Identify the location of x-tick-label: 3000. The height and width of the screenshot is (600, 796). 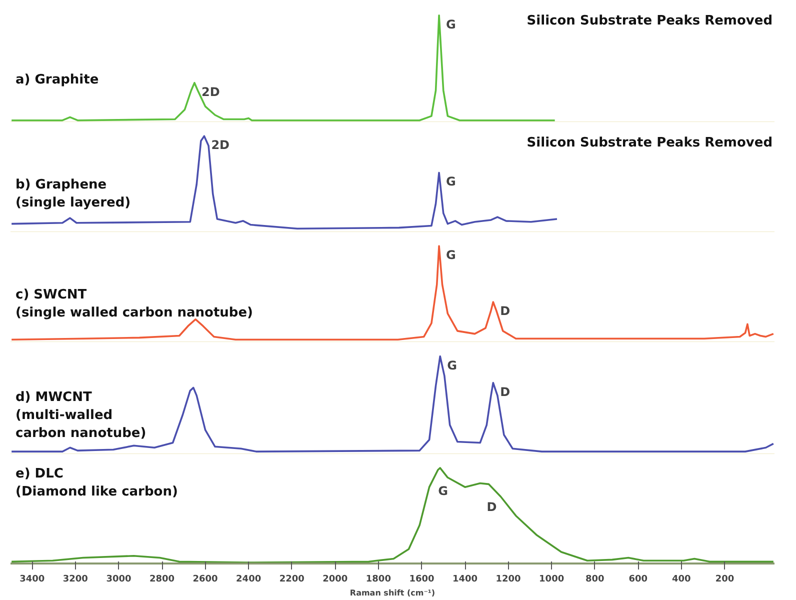
(119, 579).